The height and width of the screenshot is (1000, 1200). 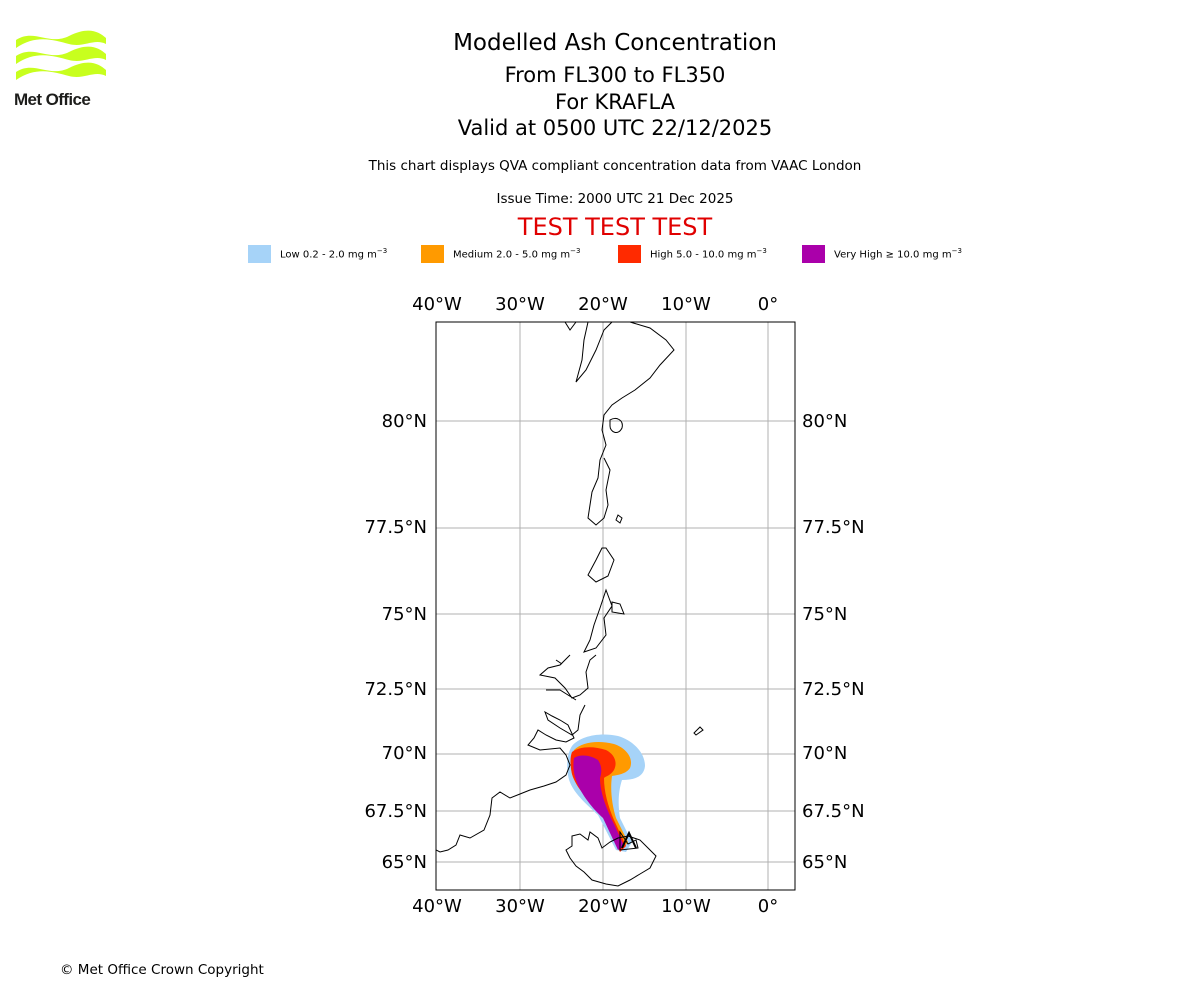 What do you see at coordinates (603, 906) in the screenshot?
I see `lon-label-bottom: 20°W` at bounding box center [603, 906].